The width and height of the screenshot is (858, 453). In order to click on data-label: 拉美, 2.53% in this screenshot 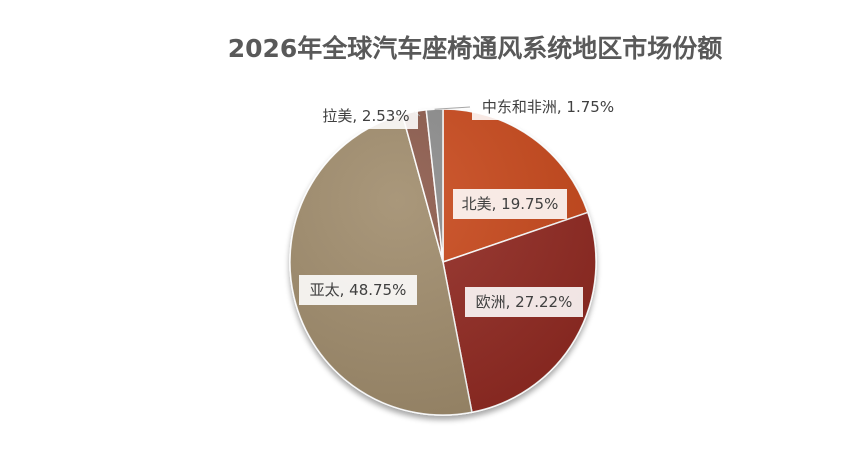, I will do `click(366, 116)`.